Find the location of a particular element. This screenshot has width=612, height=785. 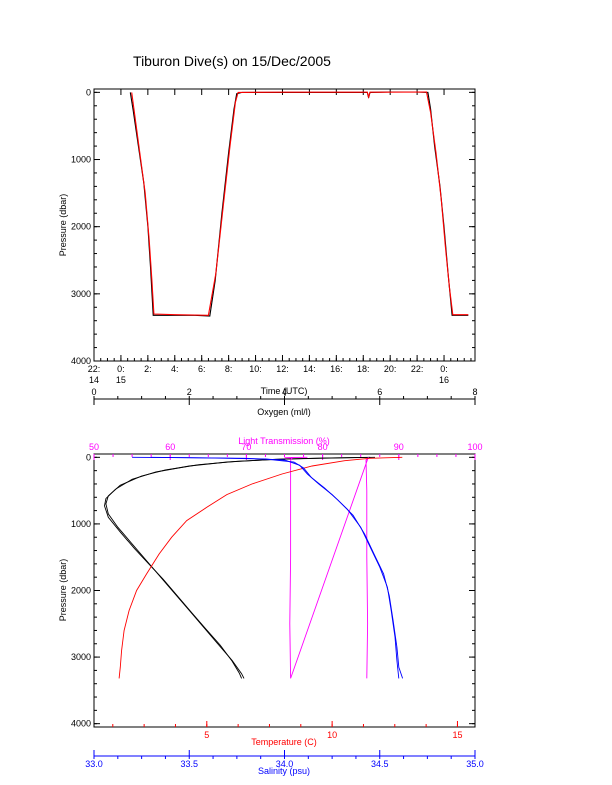

y-tick-label-bottom: 0 is located at coordinates (88, 457).